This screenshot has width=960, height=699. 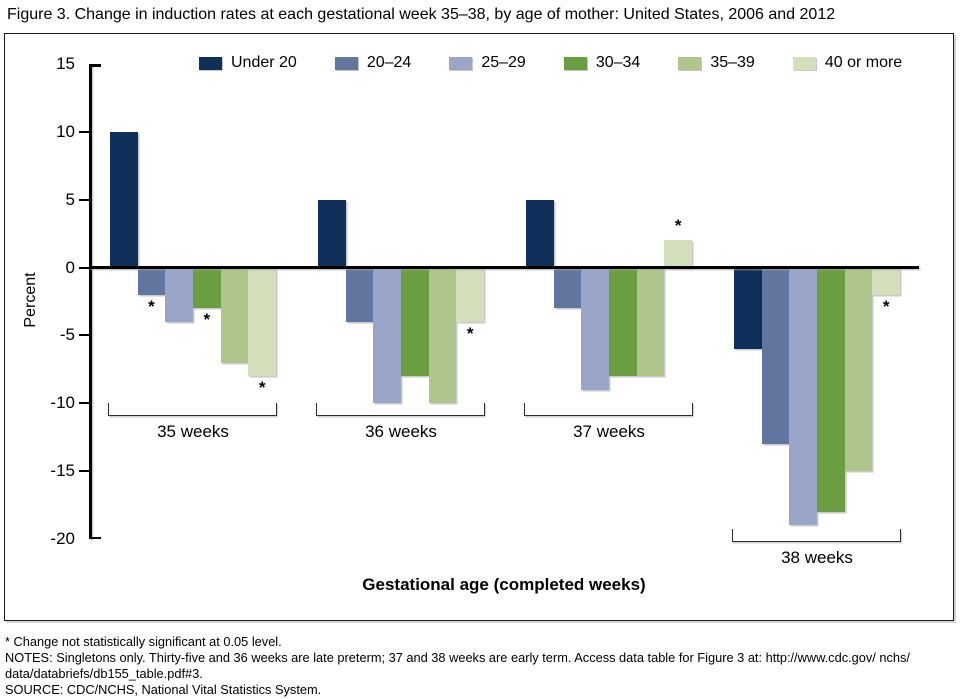 I want to click on legend-item: 35–39, so click(x=716, y=63).